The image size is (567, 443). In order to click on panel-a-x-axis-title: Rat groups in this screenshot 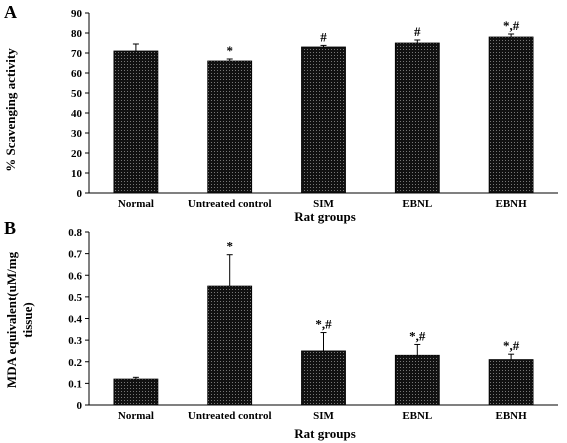, I will do `click(325, 216)`.